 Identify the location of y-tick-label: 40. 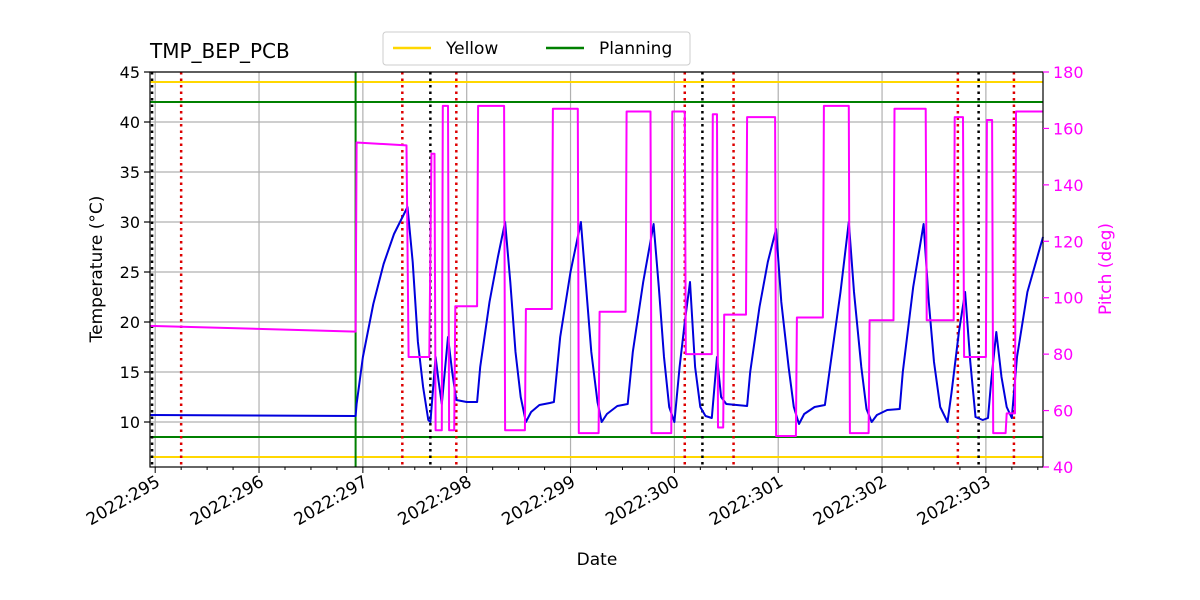
(130, 122).